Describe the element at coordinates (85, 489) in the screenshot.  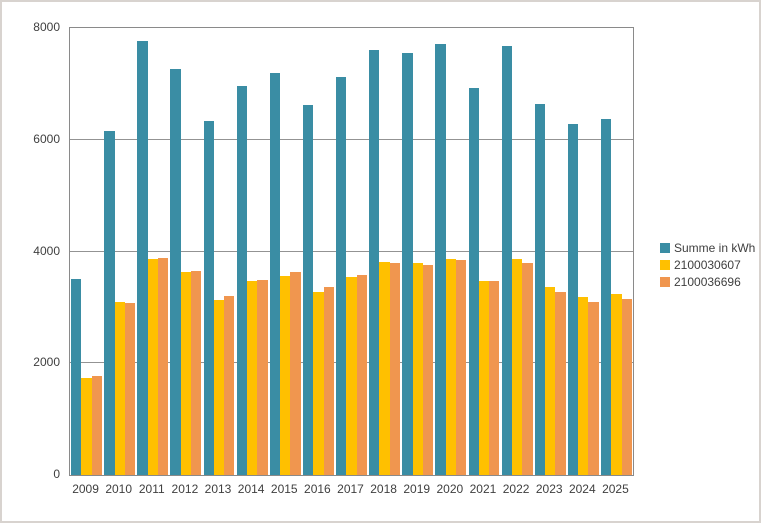
I see `x-axis-tick-label: 2009` at that location.